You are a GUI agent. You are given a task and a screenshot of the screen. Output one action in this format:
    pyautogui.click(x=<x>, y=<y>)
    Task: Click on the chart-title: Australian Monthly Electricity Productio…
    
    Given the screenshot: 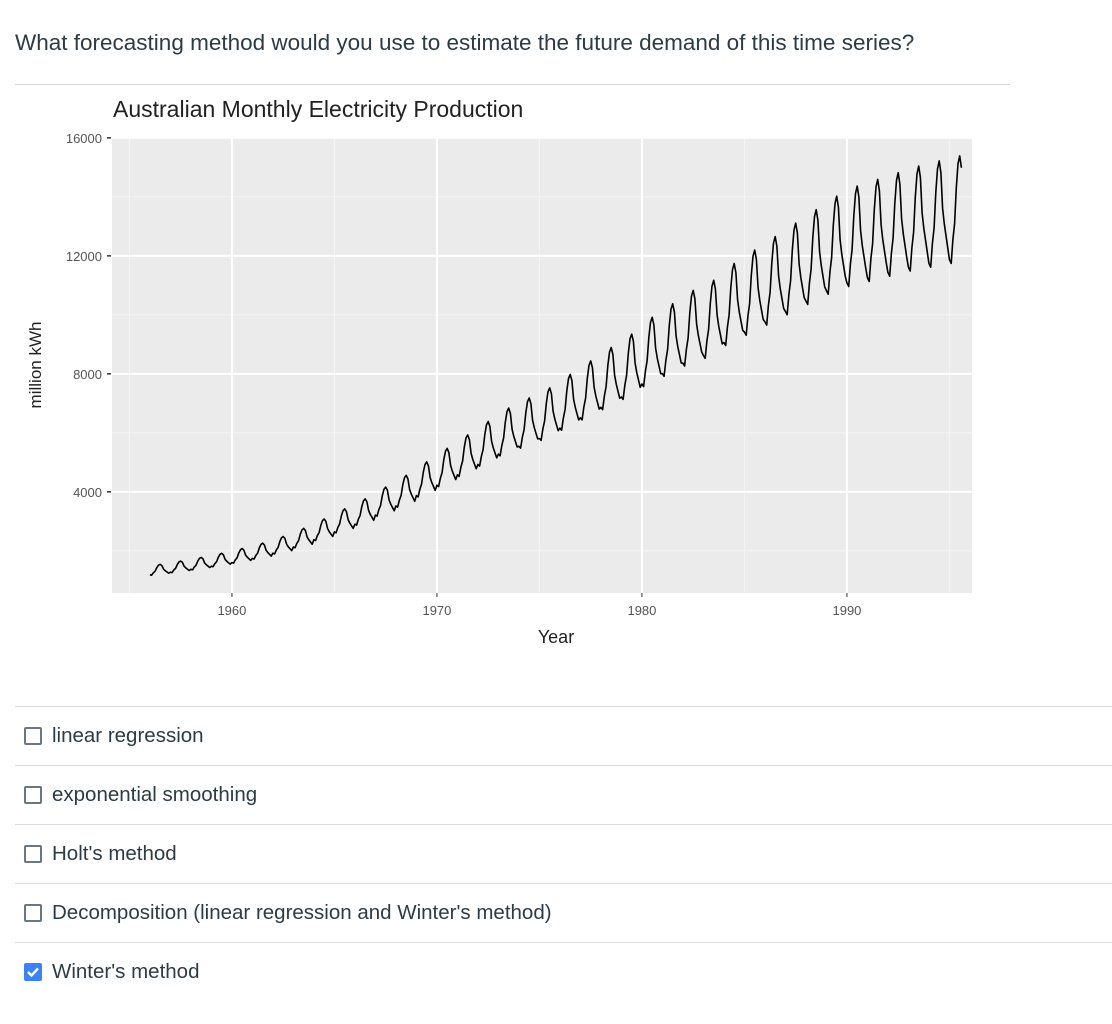 What is the action you would take?
    pyautogui.click(x=318, y=109)
    